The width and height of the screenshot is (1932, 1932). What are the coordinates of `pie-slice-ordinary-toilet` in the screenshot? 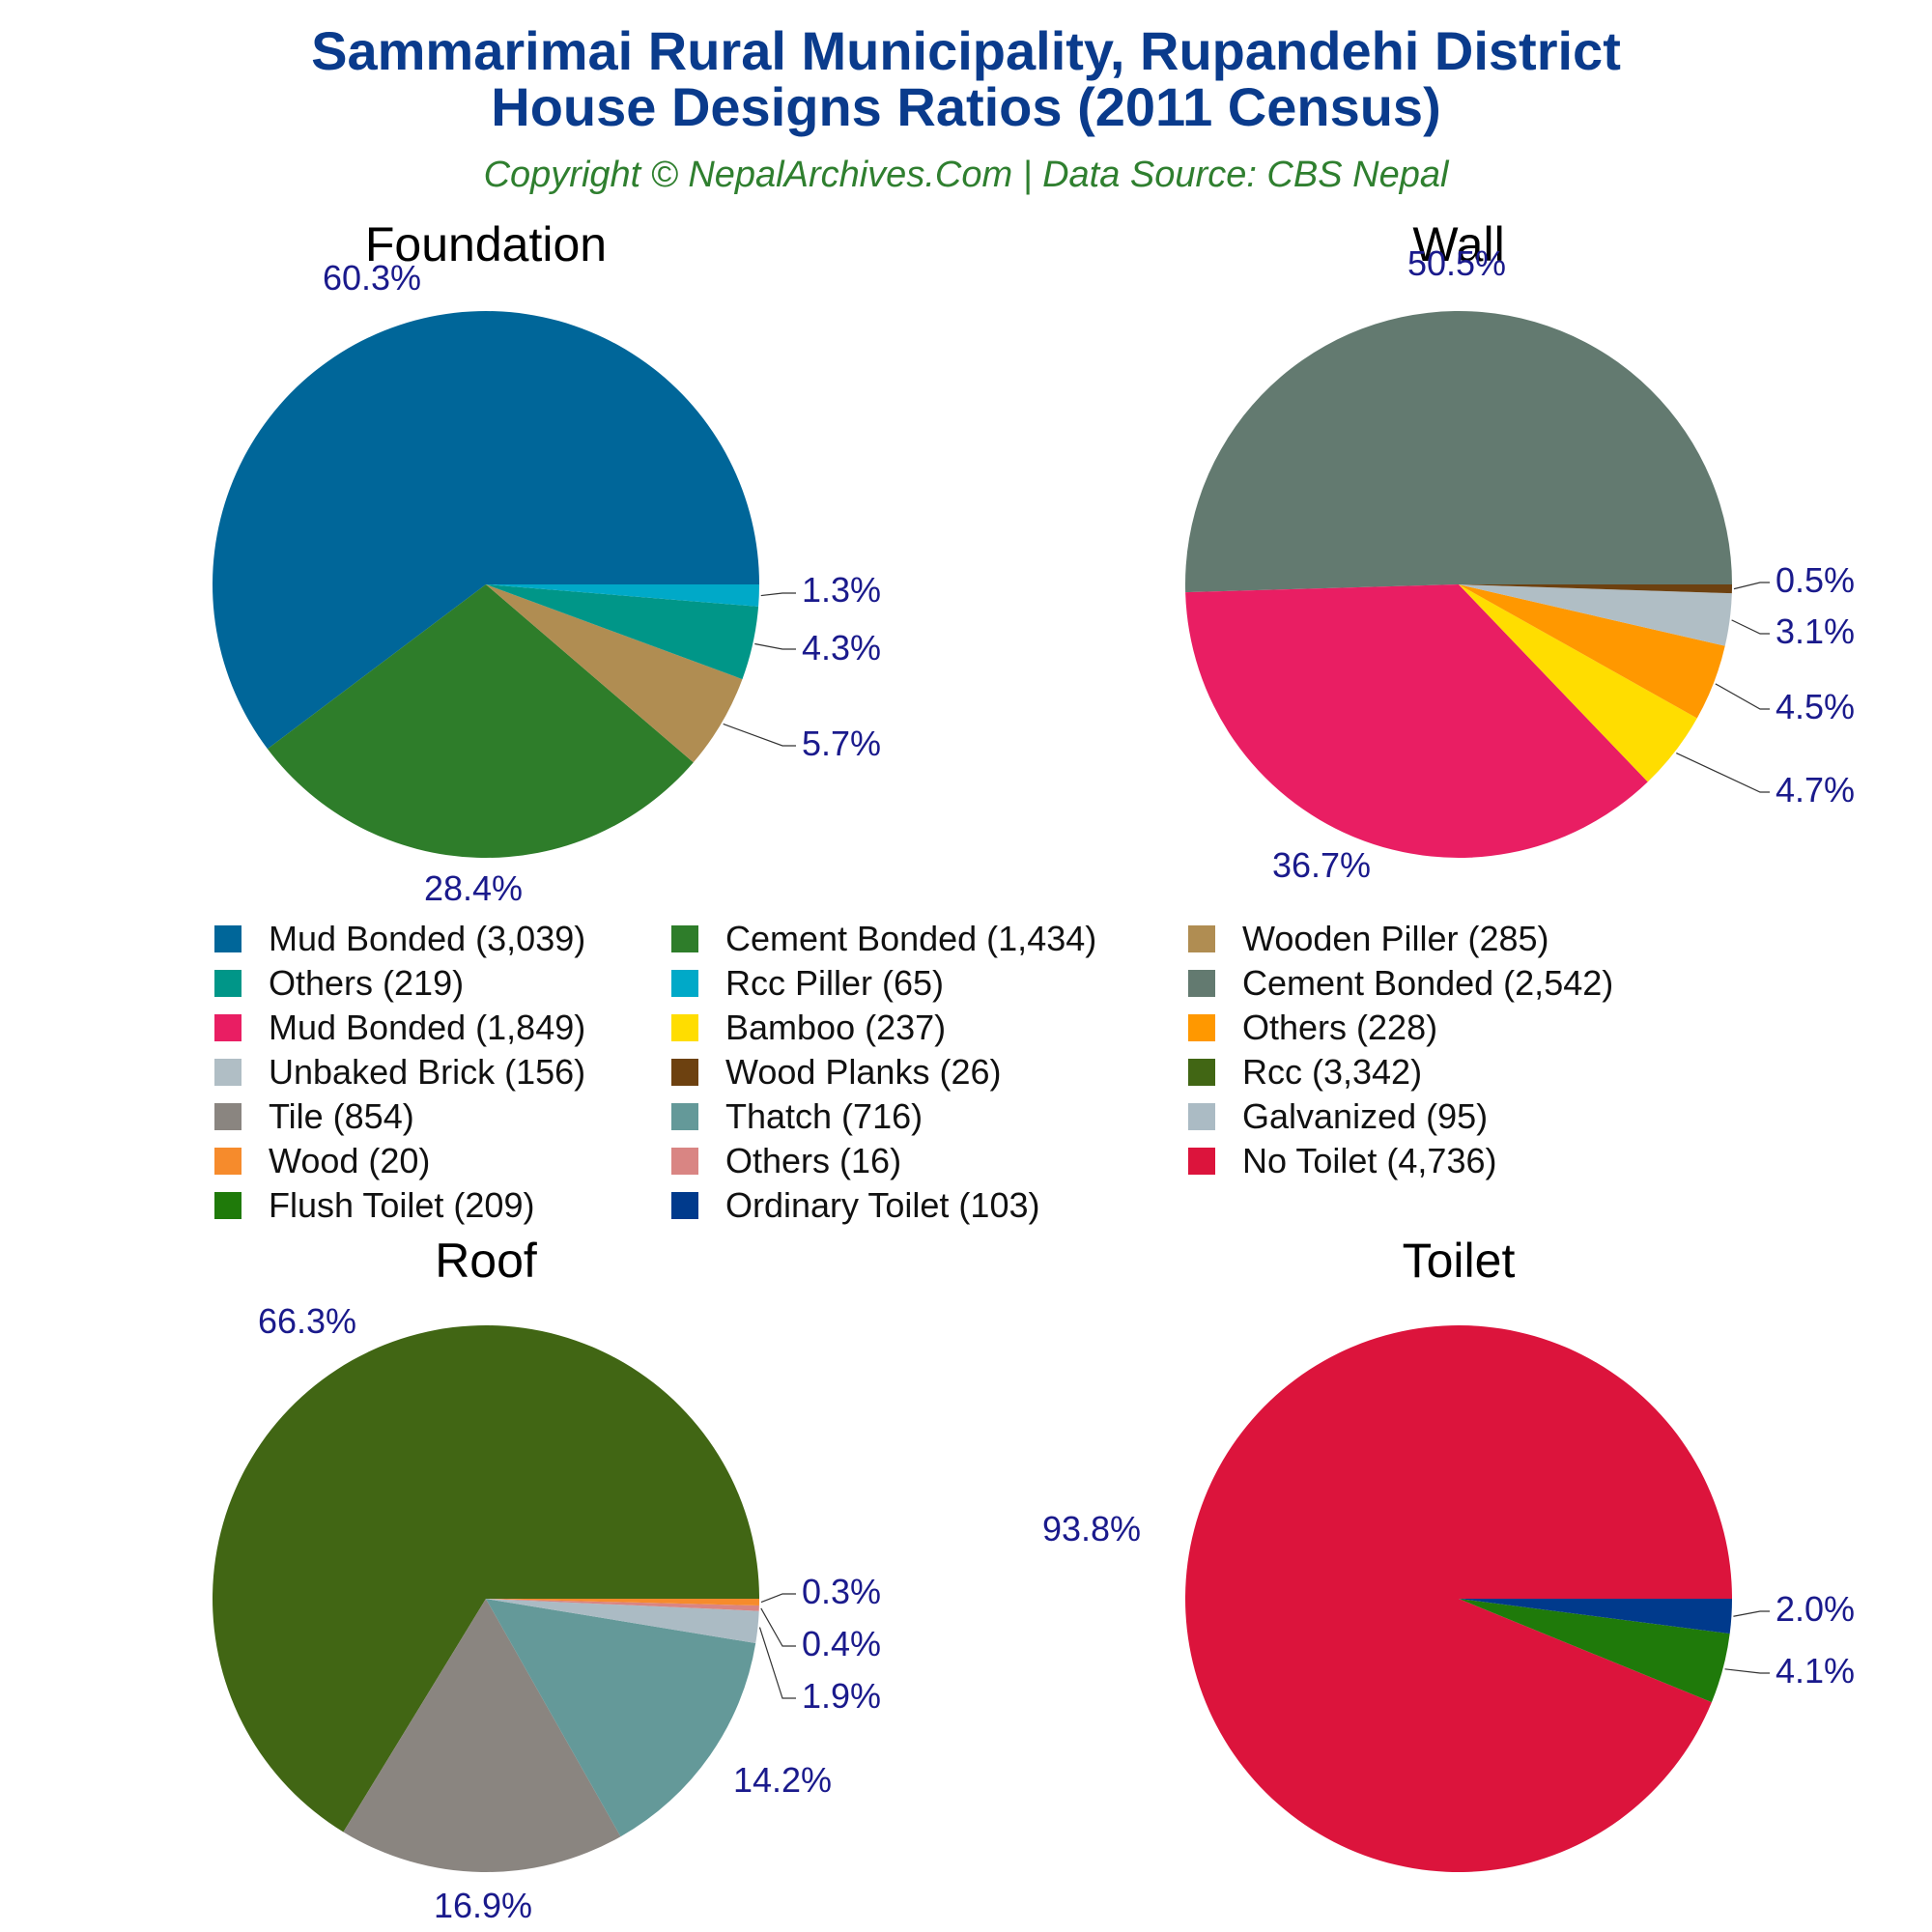 It's located at (1596, 1616).